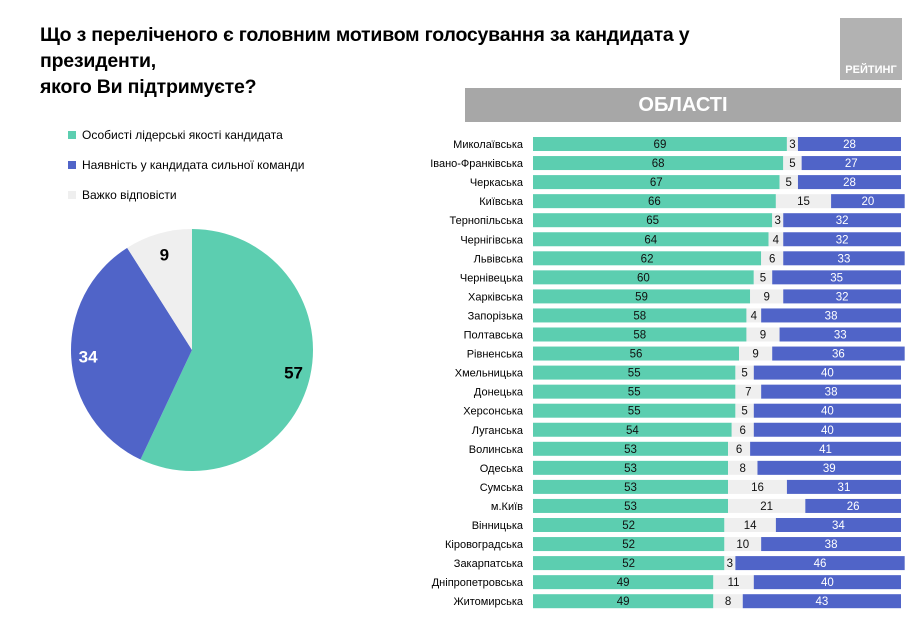 The height and width of the screenshot is (621, 917). What do you see at coordinates (488, 602) in the screenshot?
I see `category-label: Житомирська` at bounding box center [488, 602].